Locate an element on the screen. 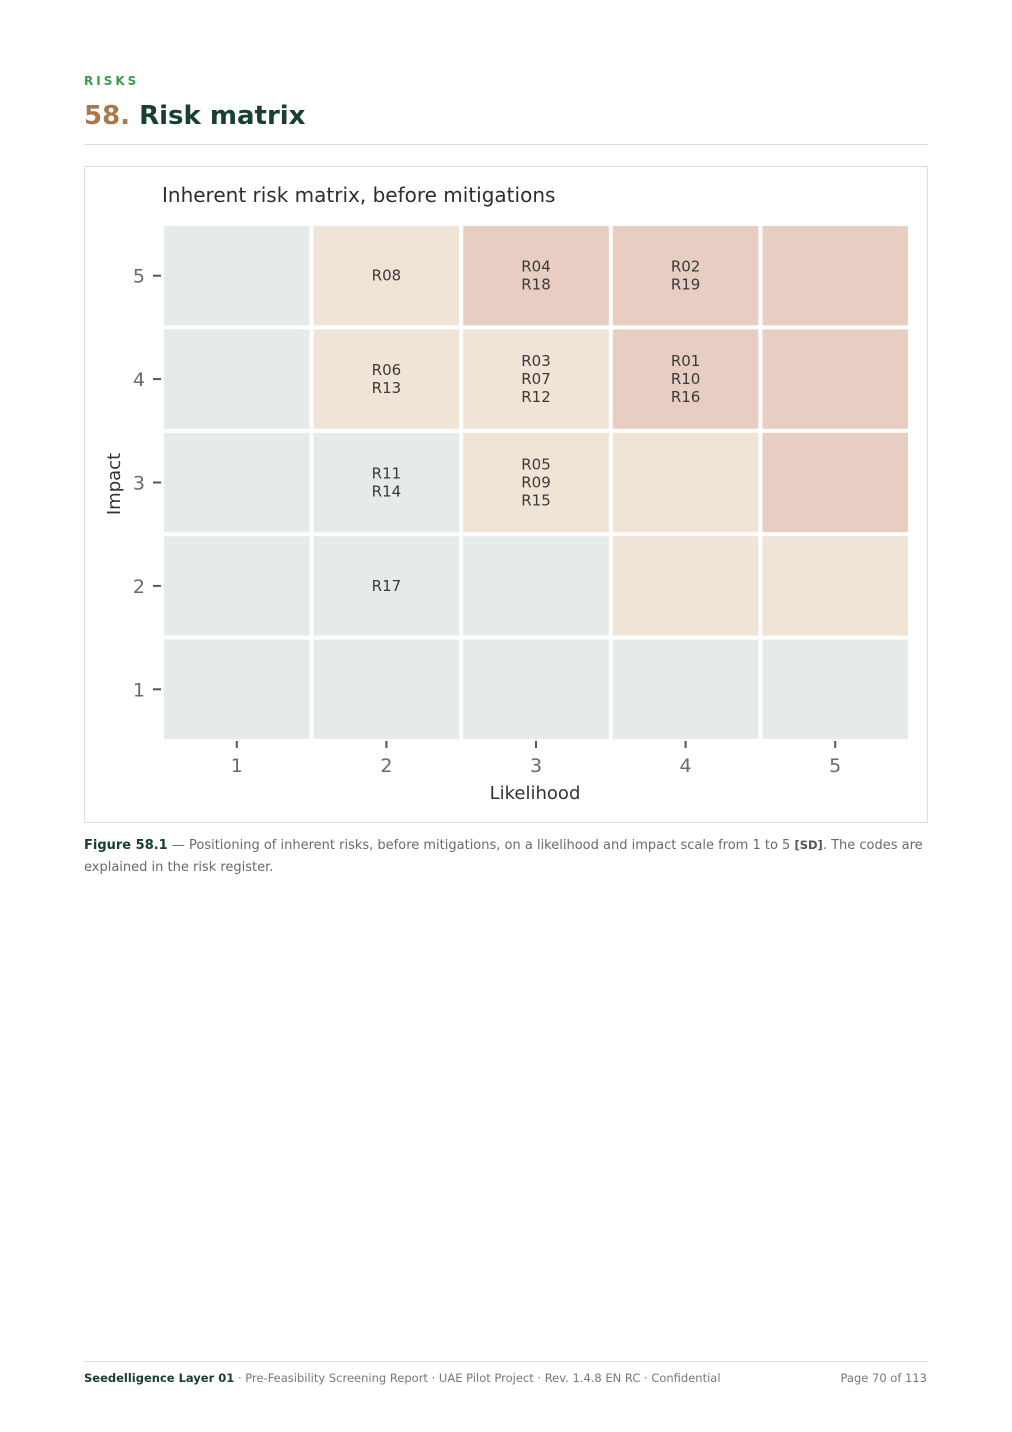  risk-label-r03: R03 is located at coordinates (536, 361).